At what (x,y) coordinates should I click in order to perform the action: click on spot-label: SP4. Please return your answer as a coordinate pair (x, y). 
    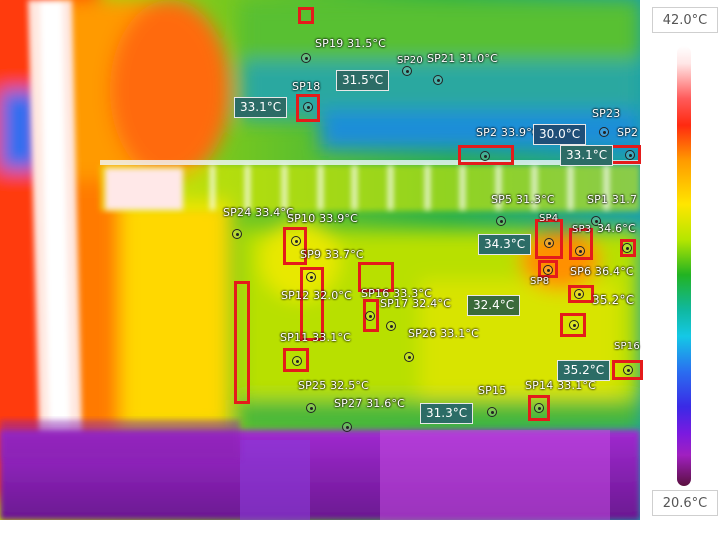
    Looking at the image, I should click on (549, 218).